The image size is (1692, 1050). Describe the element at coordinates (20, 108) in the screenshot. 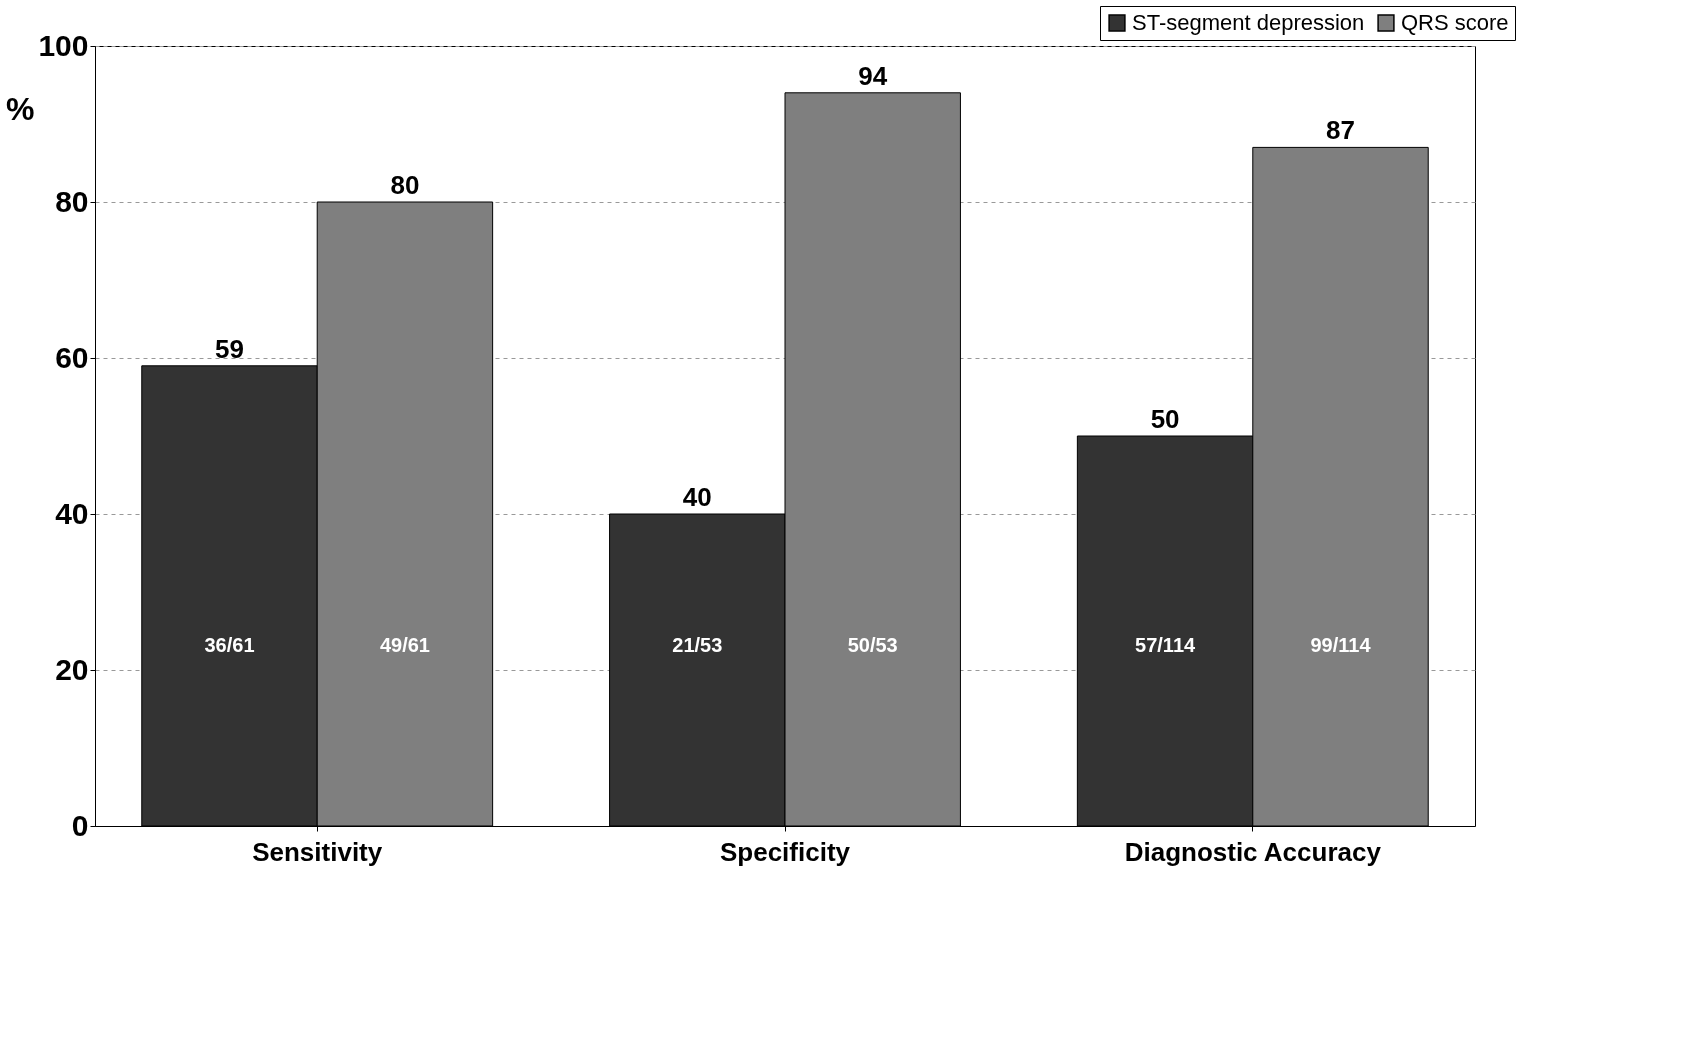

I see `y-axis-title: %` at that location.